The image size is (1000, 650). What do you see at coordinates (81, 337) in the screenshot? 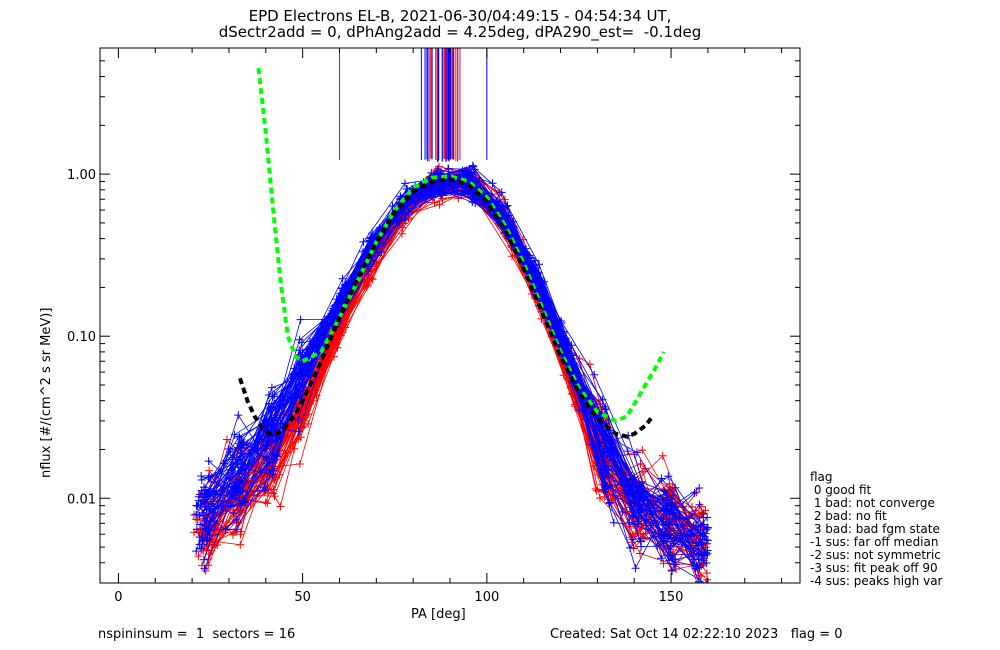
I see `y-tick-label: 0.10` at bounding box center [81, 337].